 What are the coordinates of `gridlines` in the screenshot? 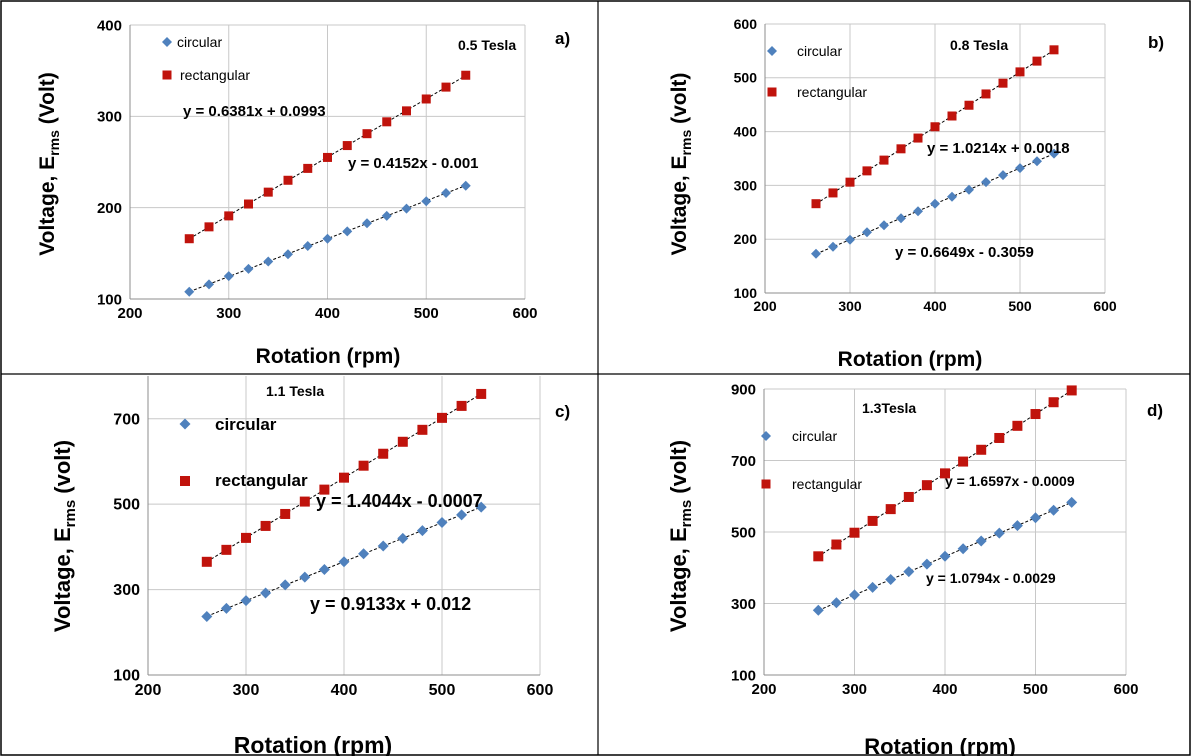 It's located at (935, 158).